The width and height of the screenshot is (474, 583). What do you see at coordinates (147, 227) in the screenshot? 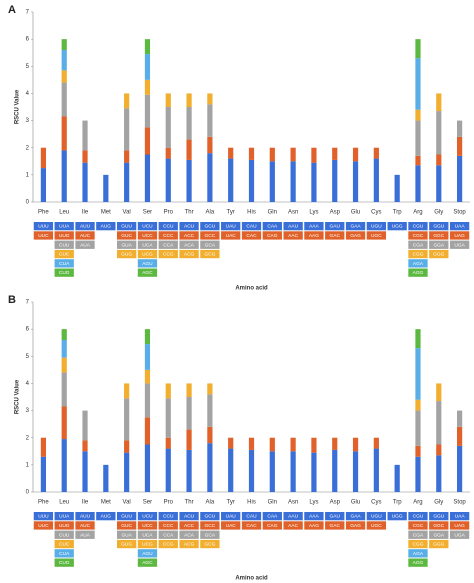
I see `codon-label: UCU` at bounding box center [147, 227].